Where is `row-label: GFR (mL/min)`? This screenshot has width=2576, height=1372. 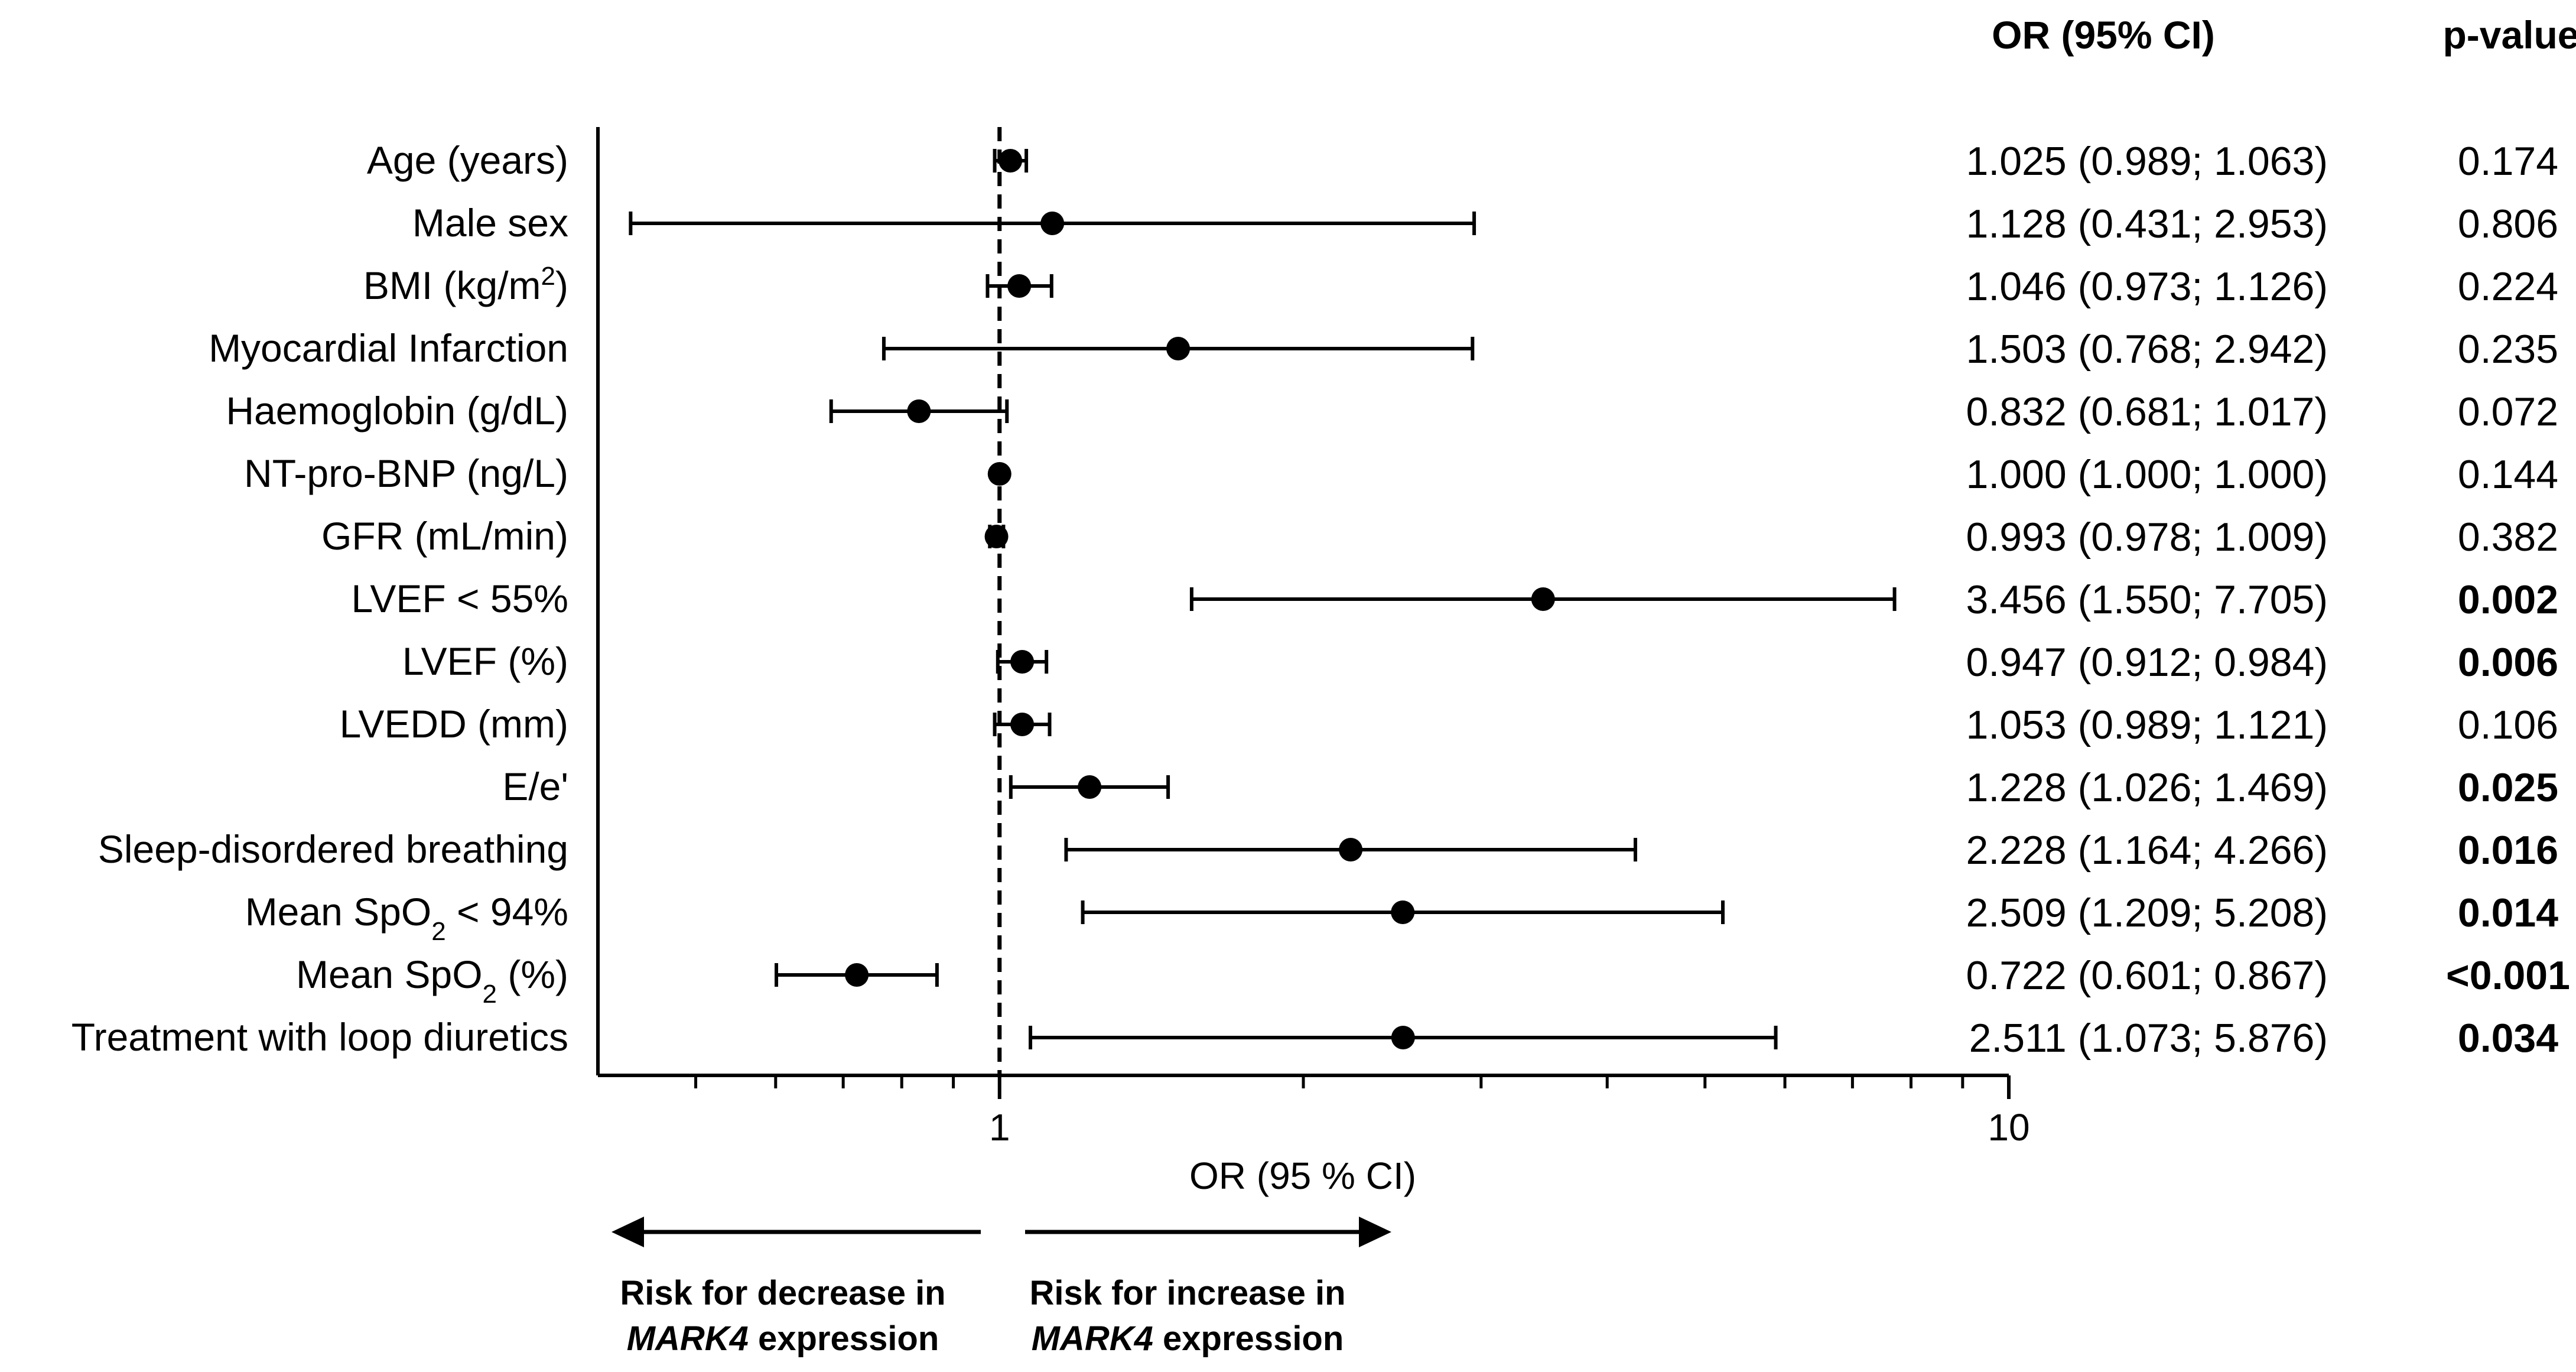 row-label: GFR (mL/min) is located at coordinates (444, 536).